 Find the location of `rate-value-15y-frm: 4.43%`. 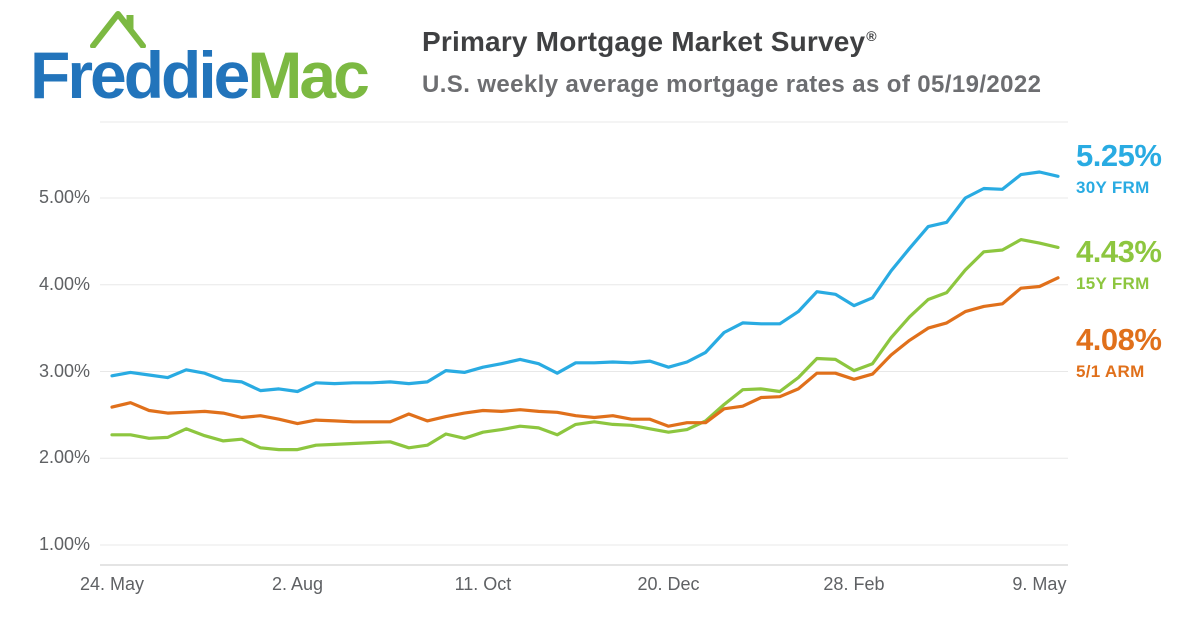

rate-value-15y-frm: 4.43% is located at coordinates (1119, 251).